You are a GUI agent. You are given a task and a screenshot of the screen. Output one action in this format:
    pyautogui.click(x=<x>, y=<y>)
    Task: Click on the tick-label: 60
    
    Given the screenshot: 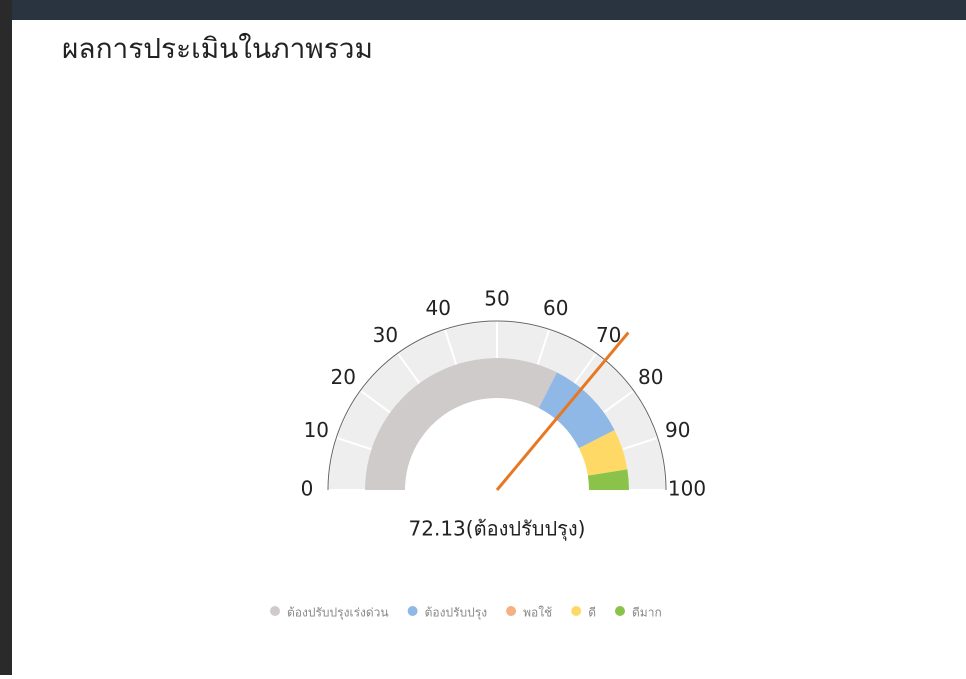 What is the action you would take?
    pyautogui.click(x=555, y=308)
    